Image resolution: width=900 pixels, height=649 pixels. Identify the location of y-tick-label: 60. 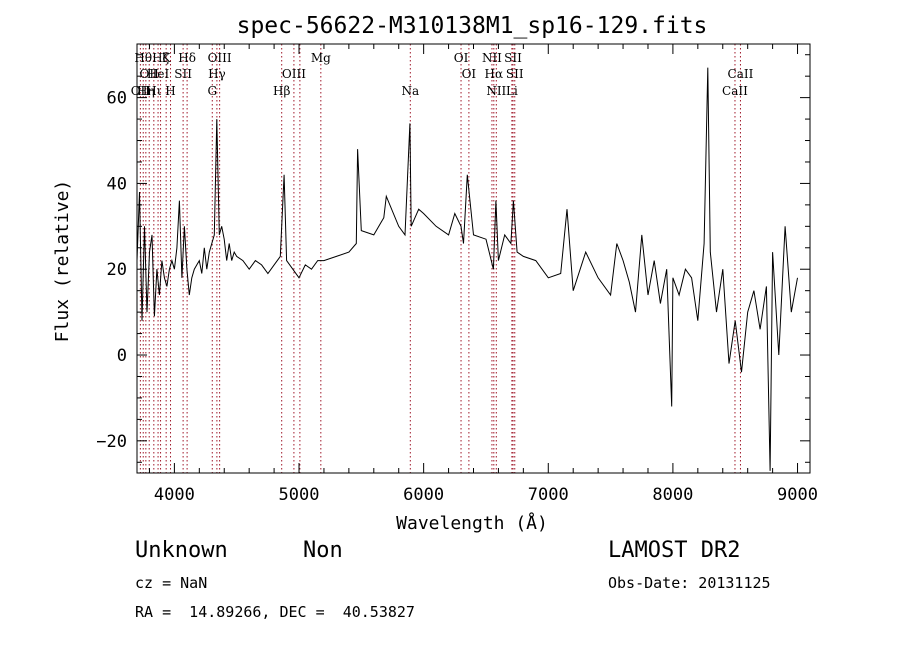
(117, 99).